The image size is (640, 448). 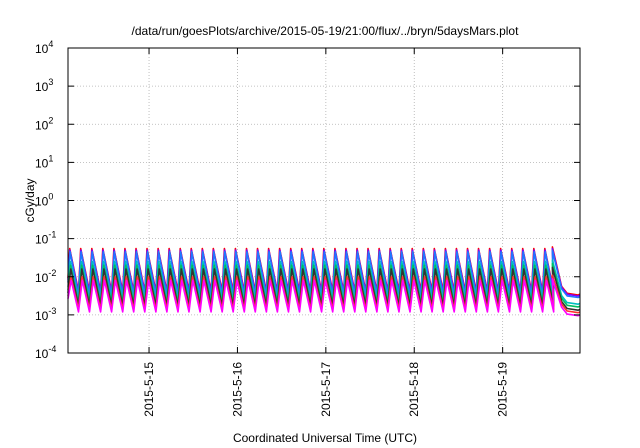 What do you see at coordinates (325, 438) in the screenshot?
I see `x-axis-label: Coordinated Universal Time (UTC)` at bounding box center [325, 438].